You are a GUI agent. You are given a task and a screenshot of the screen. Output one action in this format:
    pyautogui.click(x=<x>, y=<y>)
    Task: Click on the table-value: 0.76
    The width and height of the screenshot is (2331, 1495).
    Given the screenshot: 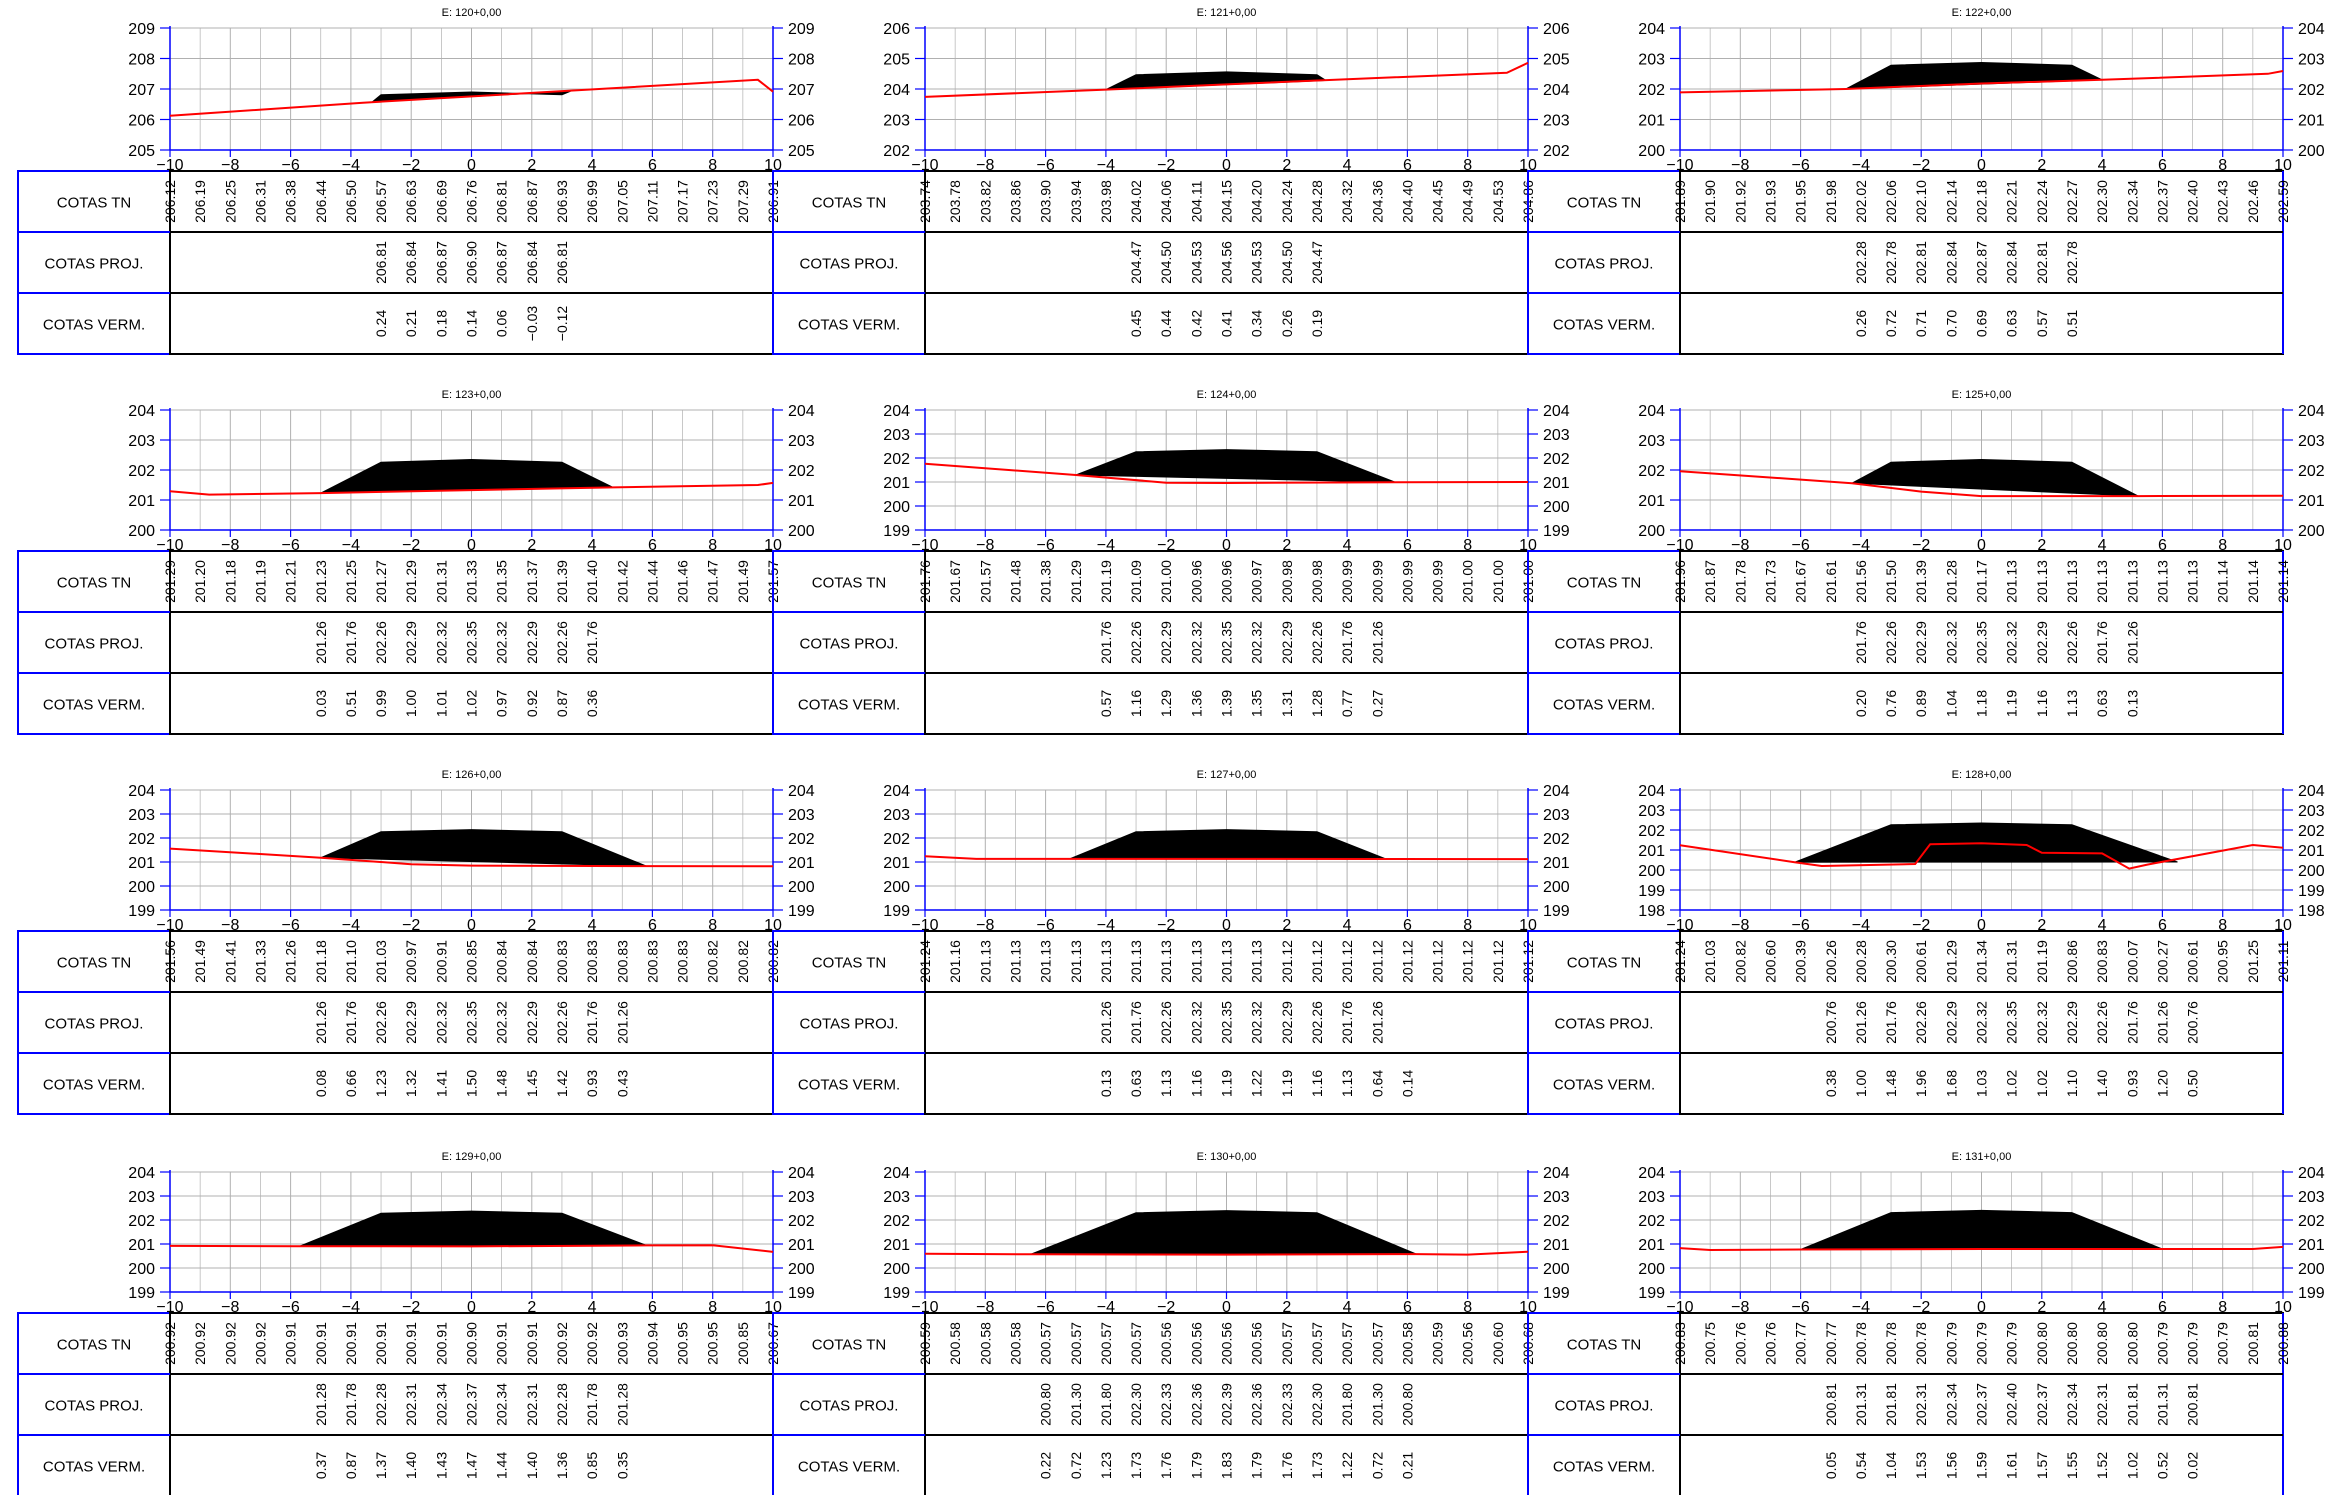 What is the action you would take?
    pyautogui.click(x=1891, y=703)
    